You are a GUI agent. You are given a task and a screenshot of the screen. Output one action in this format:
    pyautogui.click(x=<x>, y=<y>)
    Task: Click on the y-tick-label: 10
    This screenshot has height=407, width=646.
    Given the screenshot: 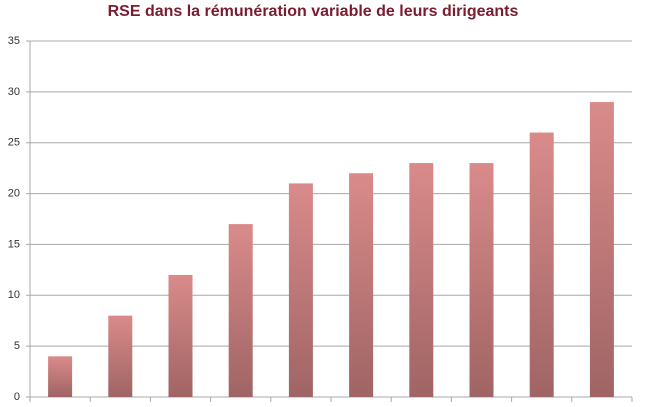 What is the action you would take?
    pyautogui.click(x=14, y=295)
    